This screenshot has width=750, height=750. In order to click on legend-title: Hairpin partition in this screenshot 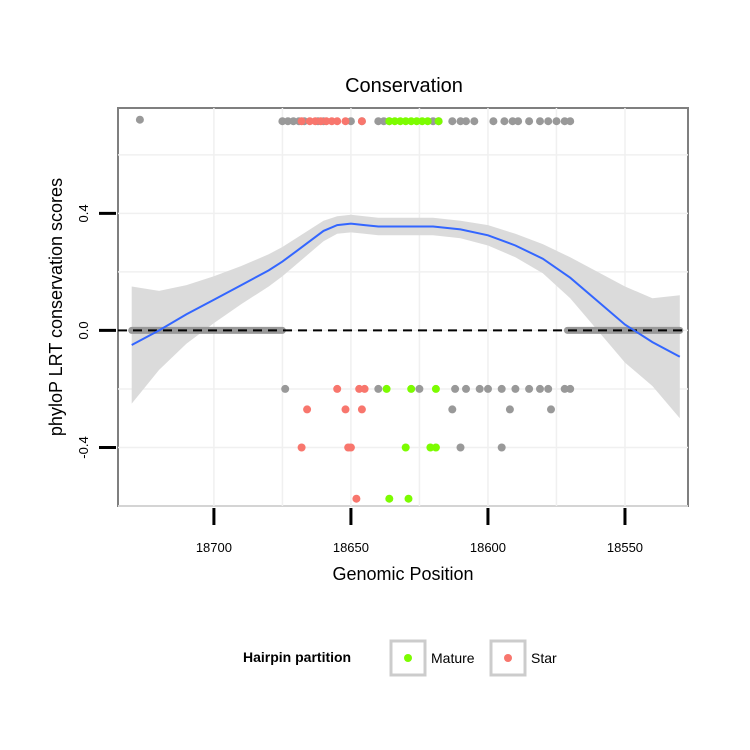, I will do `click(297, 657)`.